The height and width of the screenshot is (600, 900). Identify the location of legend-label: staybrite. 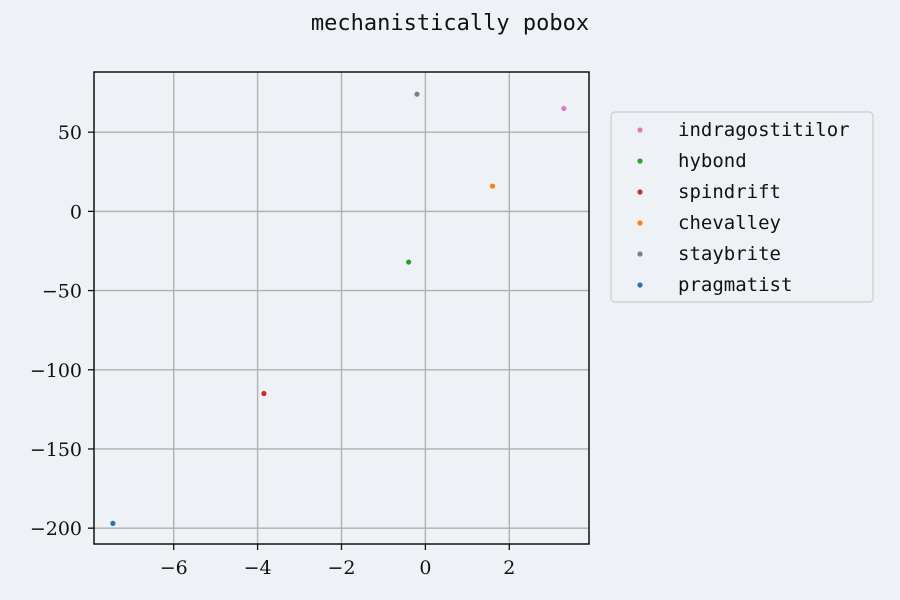
(729, 254).